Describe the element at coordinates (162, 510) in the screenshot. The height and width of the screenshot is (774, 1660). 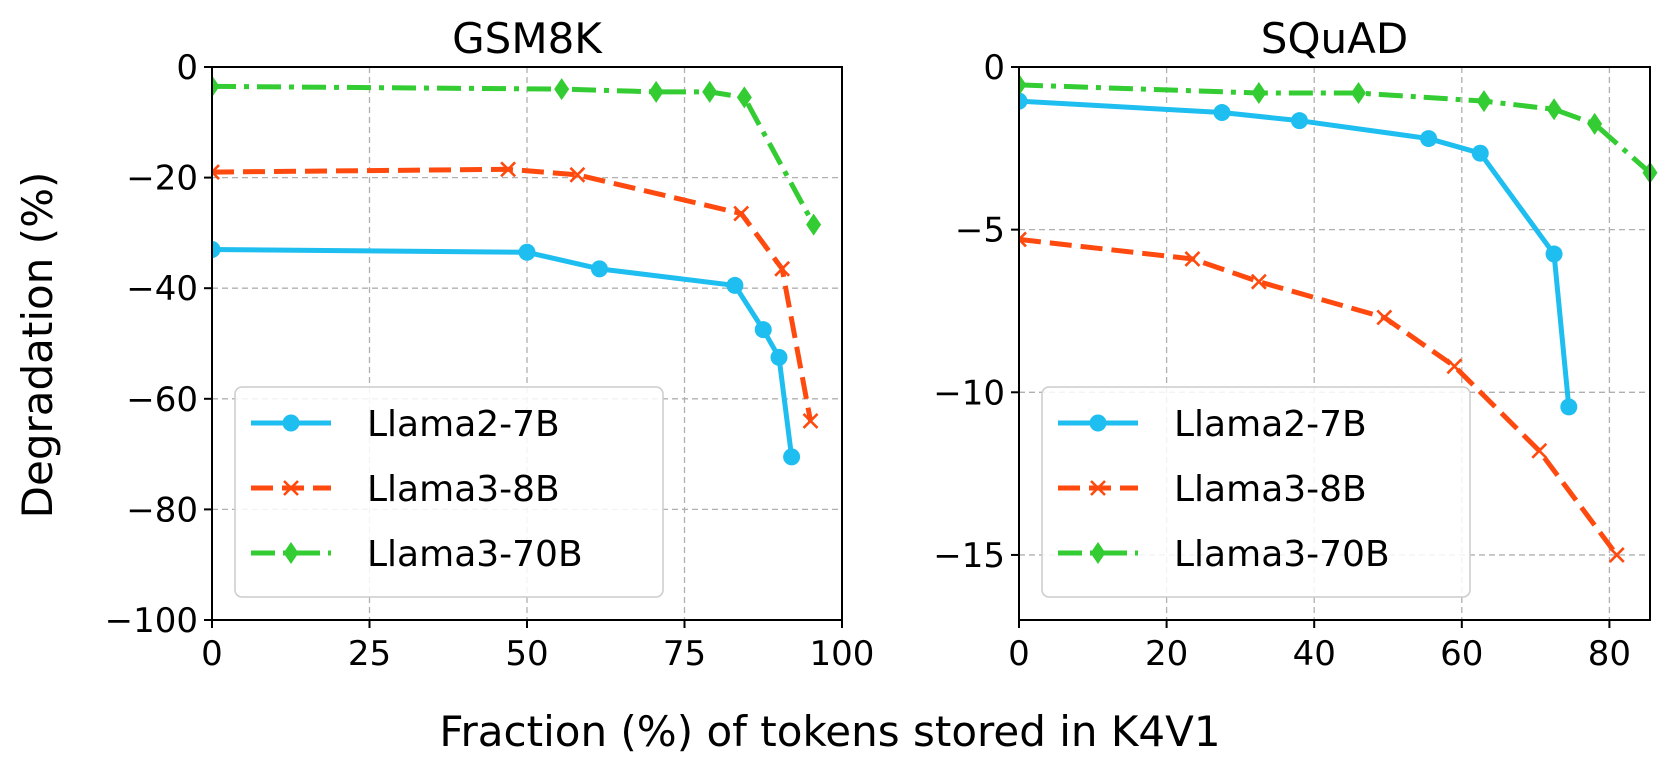
I see `y-tick-label: −80` at that location.